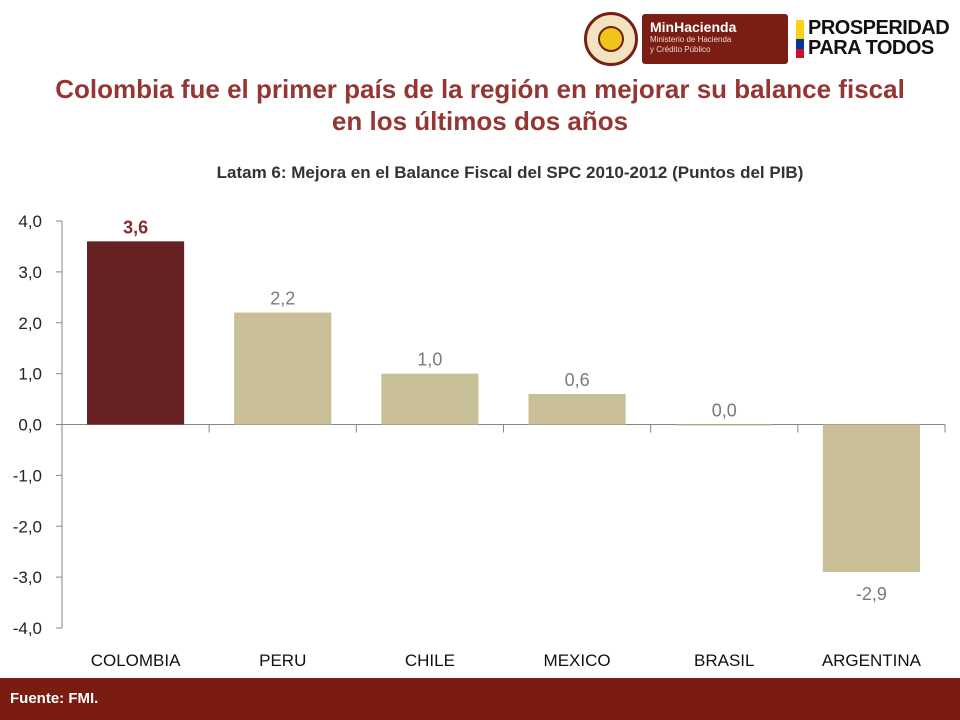  I want to click on y-tick-label: -4,0, so click(27, 628).